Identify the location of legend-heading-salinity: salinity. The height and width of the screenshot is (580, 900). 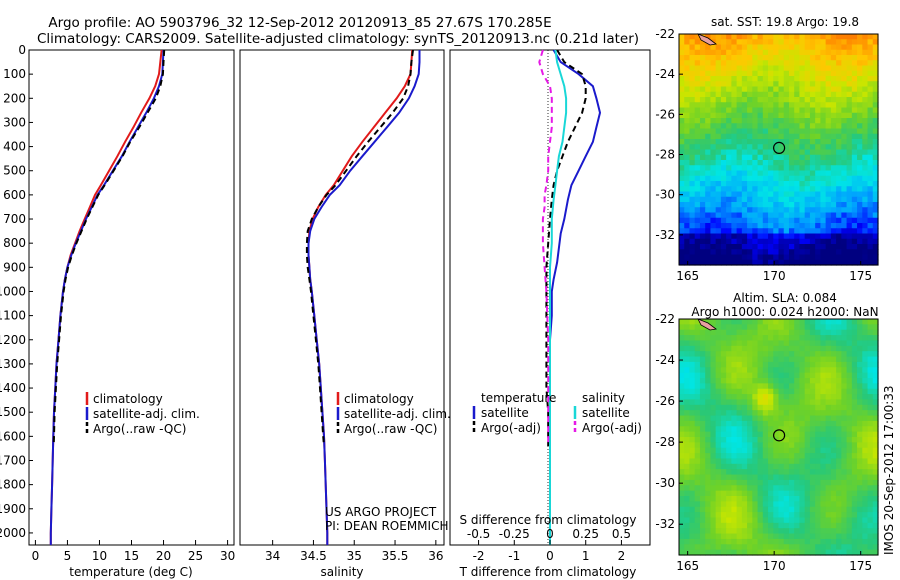
(603, 398).